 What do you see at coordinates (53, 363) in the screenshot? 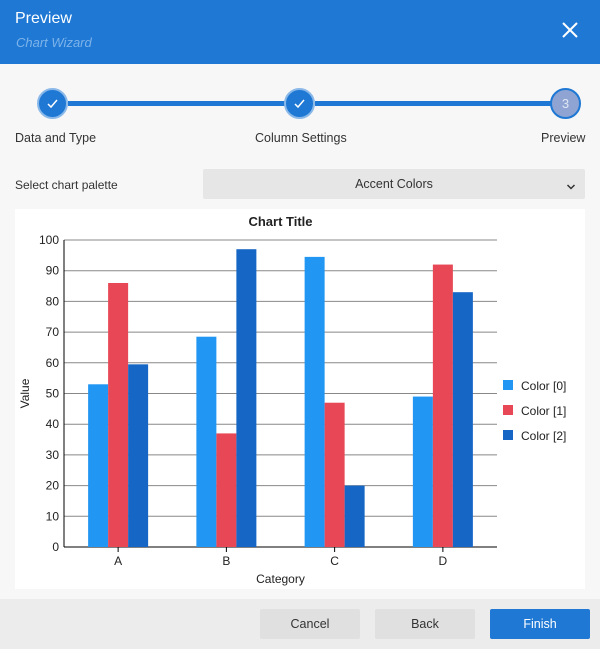
I see `y-tick-label: 60` at bounding box center [53, 363].